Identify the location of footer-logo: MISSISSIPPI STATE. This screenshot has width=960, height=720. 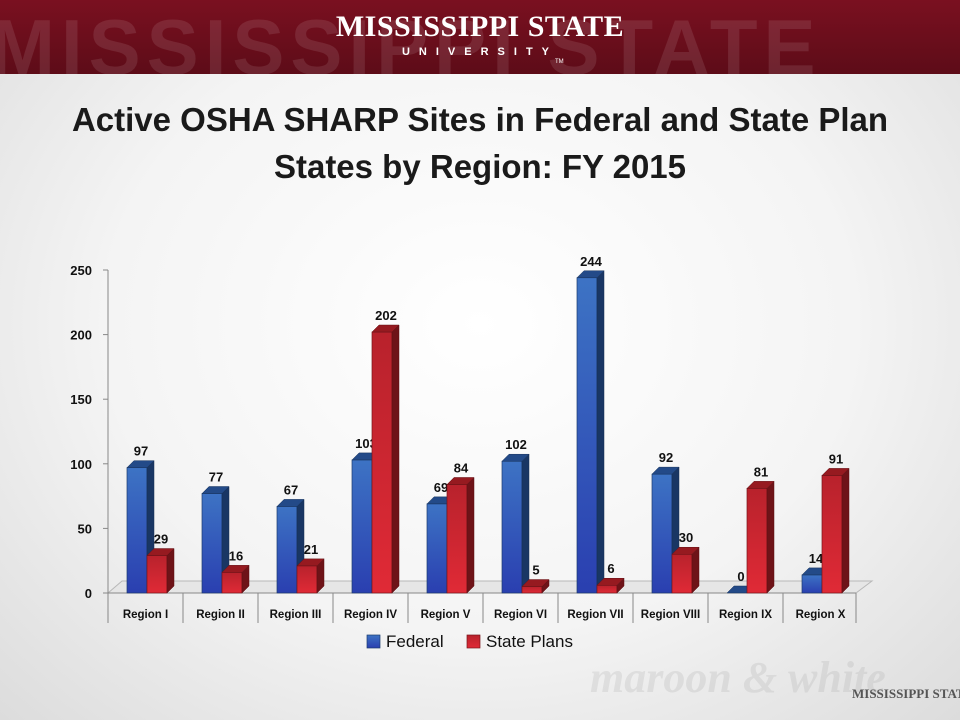
(906, 693).